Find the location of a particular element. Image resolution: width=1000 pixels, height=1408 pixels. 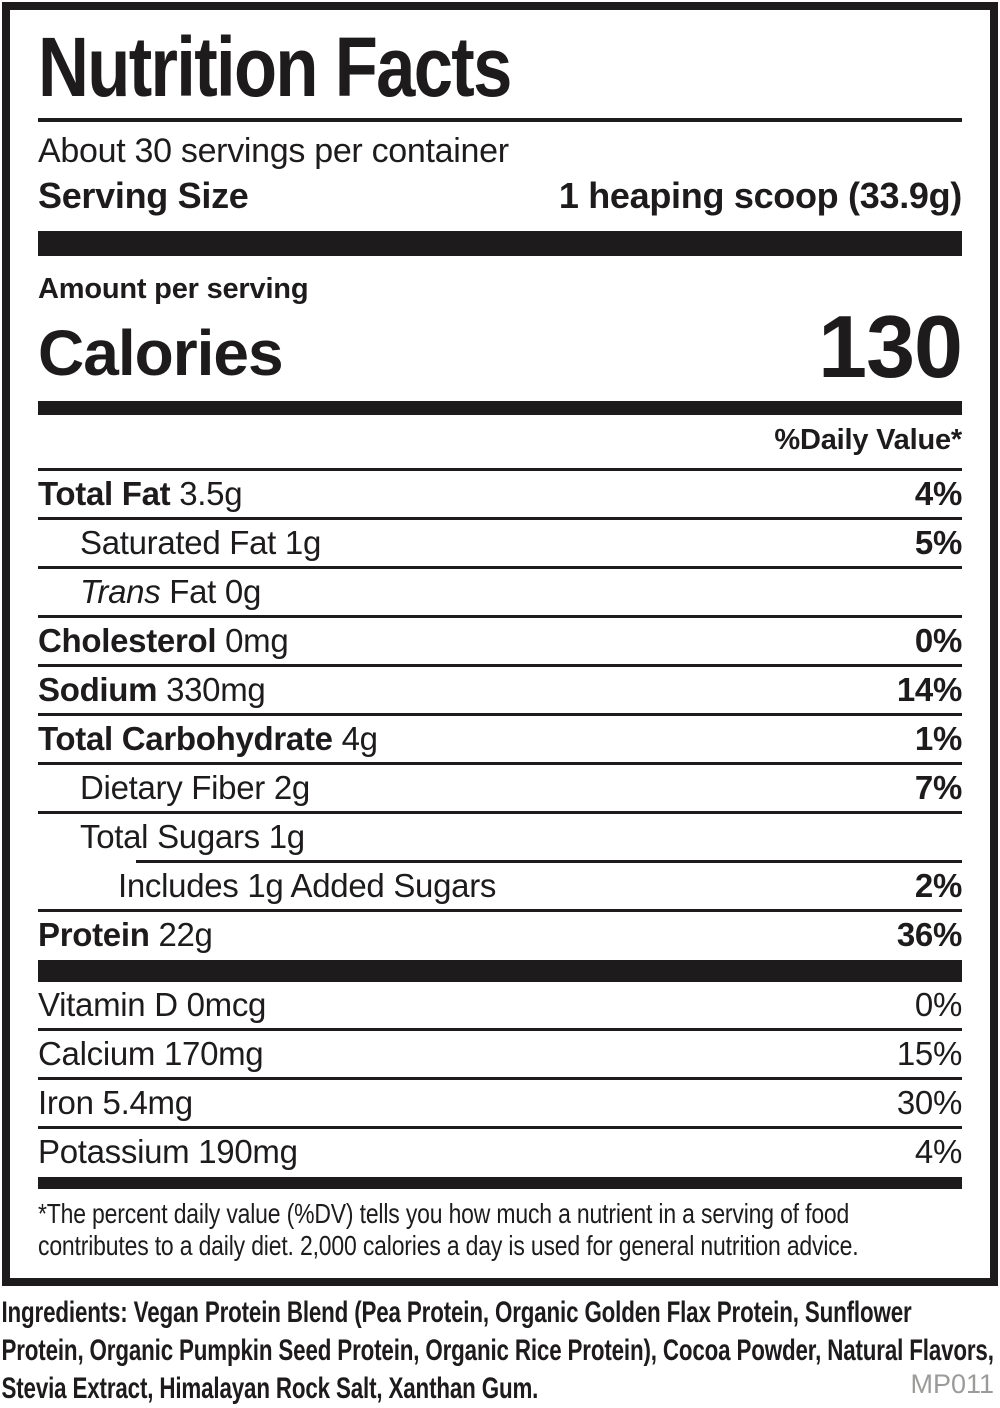

nutrient-name: Sodium 330mg is located at coordinates (152, 689).